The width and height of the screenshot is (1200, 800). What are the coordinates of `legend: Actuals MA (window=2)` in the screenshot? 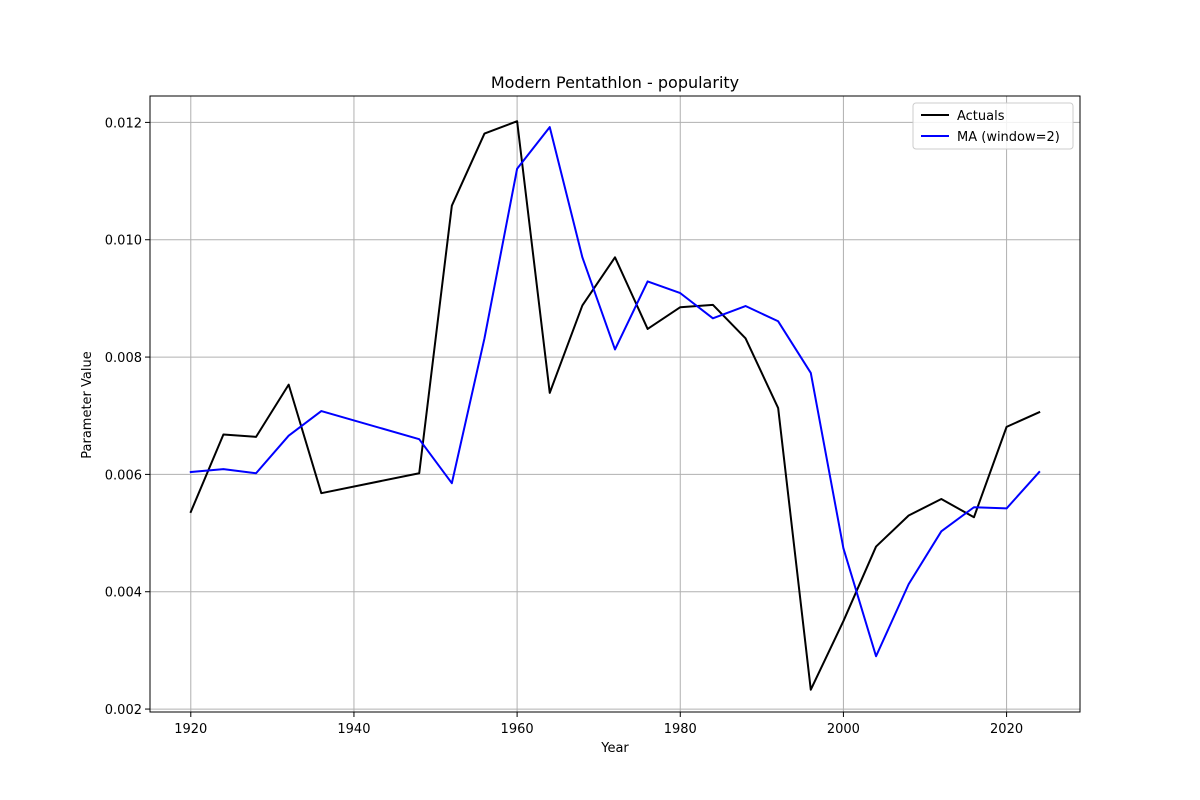 It's located at (993, 126).